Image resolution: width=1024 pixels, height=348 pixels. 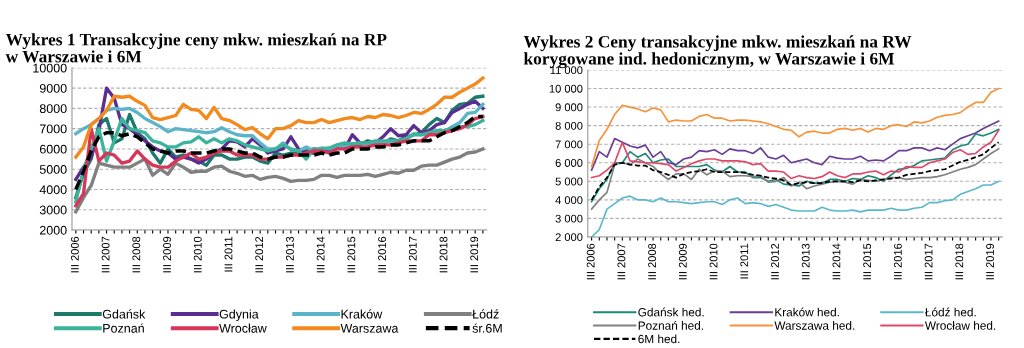 What do you see at coordinates (569, 125) in the screenshot?
I see `y-tick-label: 8 000` at bounding box center [569, 125].